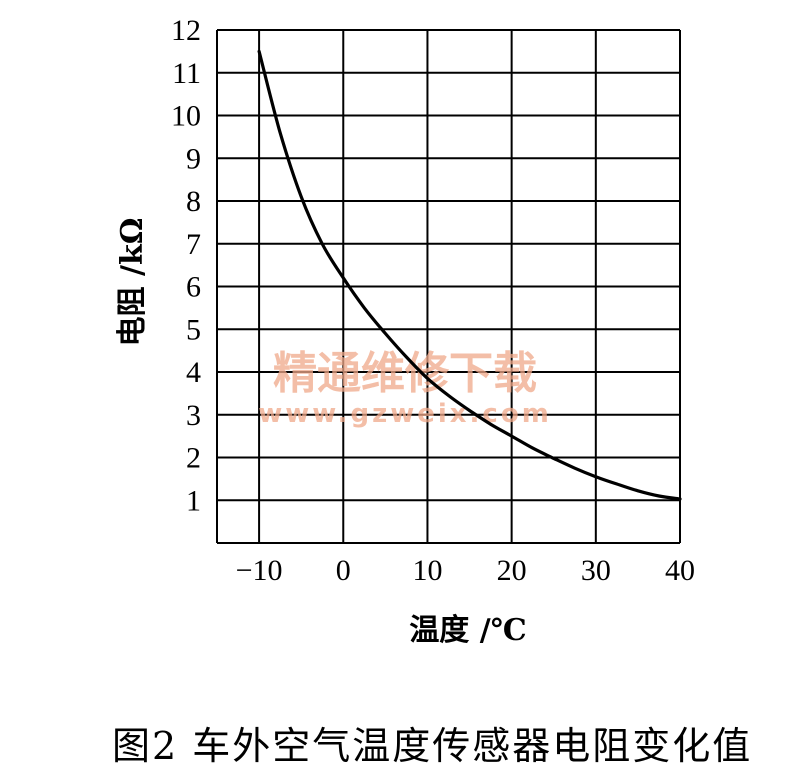 The height and width of the screenshot is (772, 810). I want to click on y-tick-label: 9, so click(193, 158).